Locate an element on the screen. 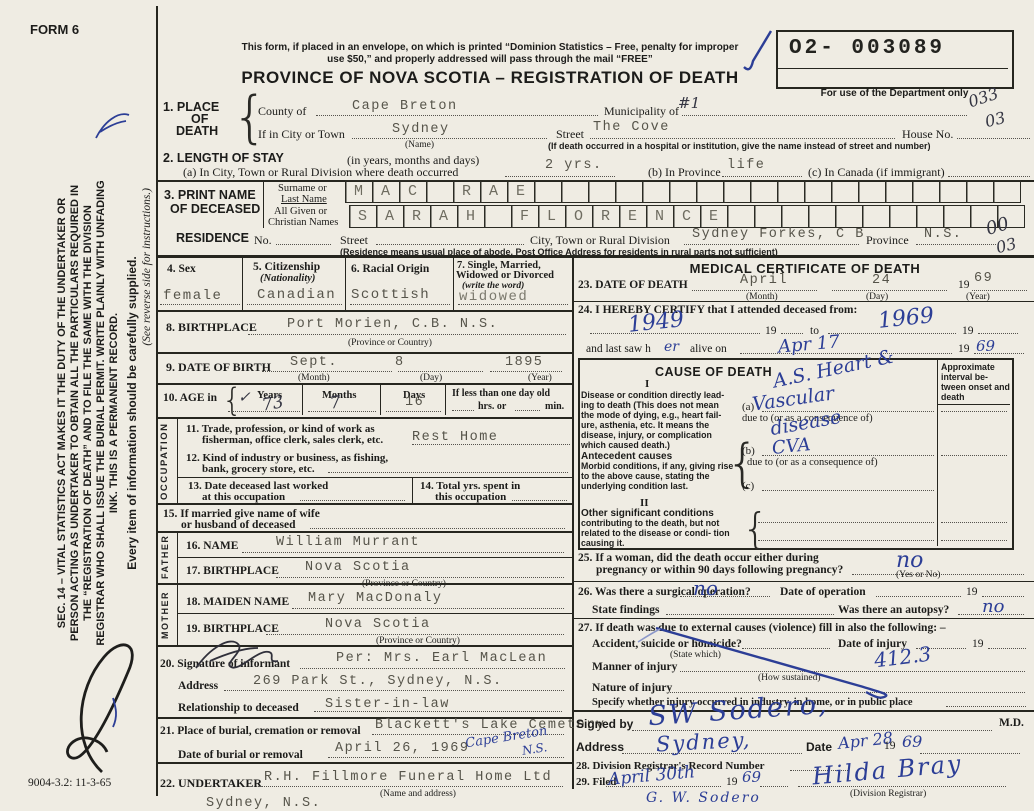 The image size is (1034, 811). street-value: The Cove is located at coordinates (631, 127).